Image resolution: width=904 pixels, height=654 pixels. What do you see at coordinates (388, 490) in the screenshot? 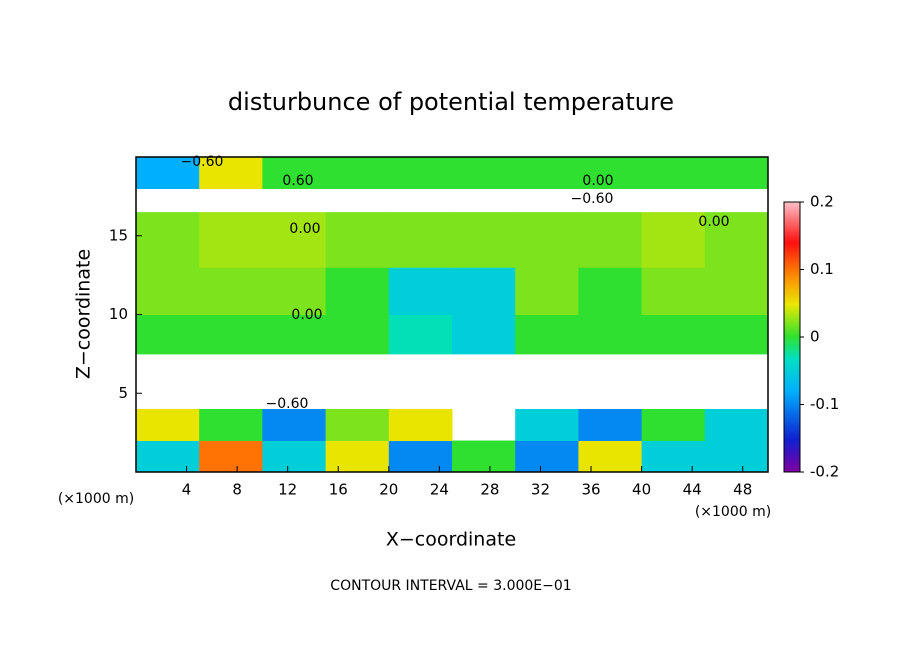
I see `x-tick-label: 20` at bounding box center [388, 490].